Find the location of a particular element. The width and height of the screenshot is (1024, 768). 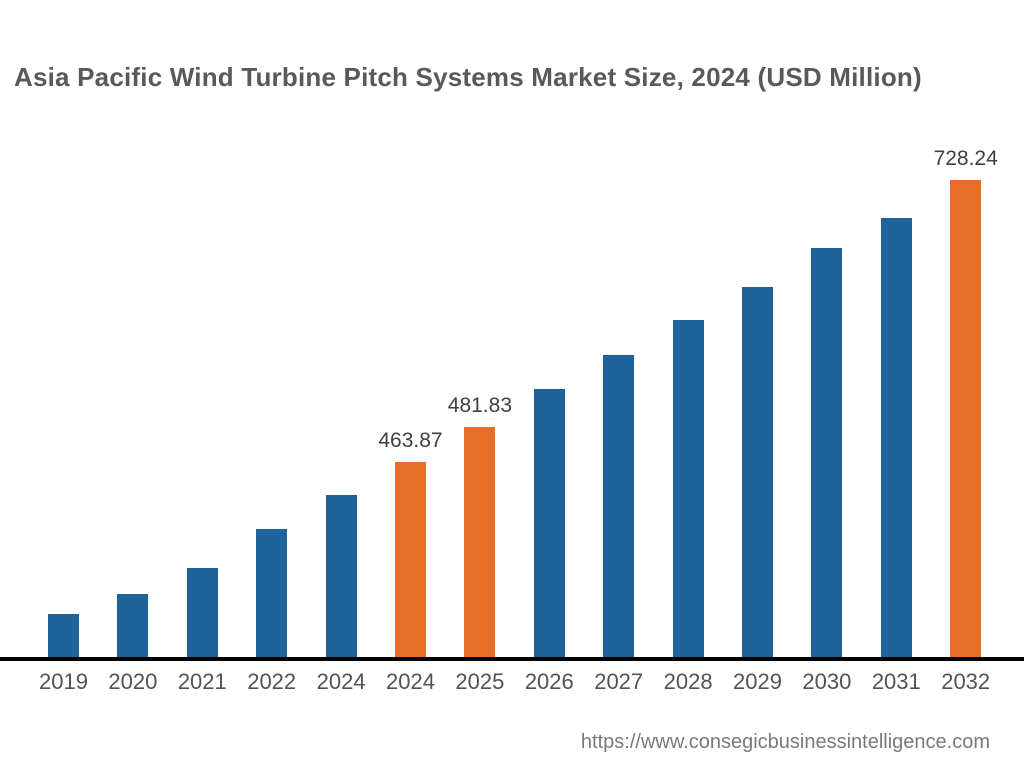

x-tick-label-4: 2024 is located at coordinates (341, 681).